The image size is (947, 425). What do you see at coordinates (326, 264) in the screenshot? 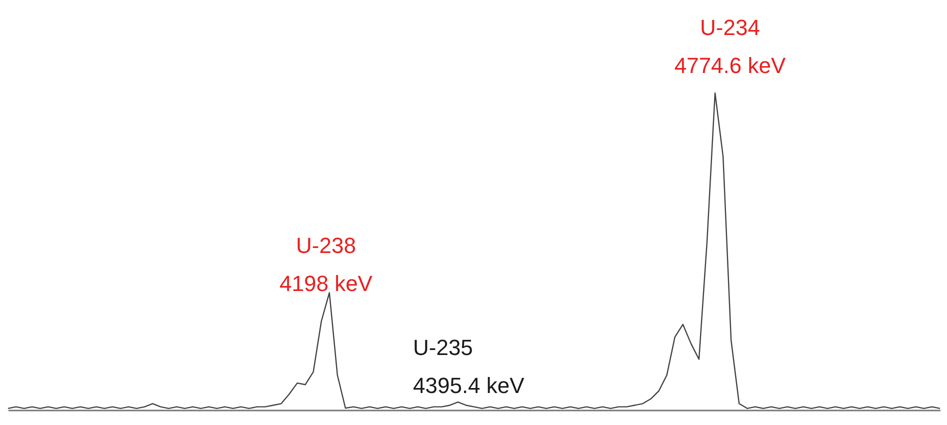
I see `annotation: U-238 4198 keV` at bounding box center [326, 264].